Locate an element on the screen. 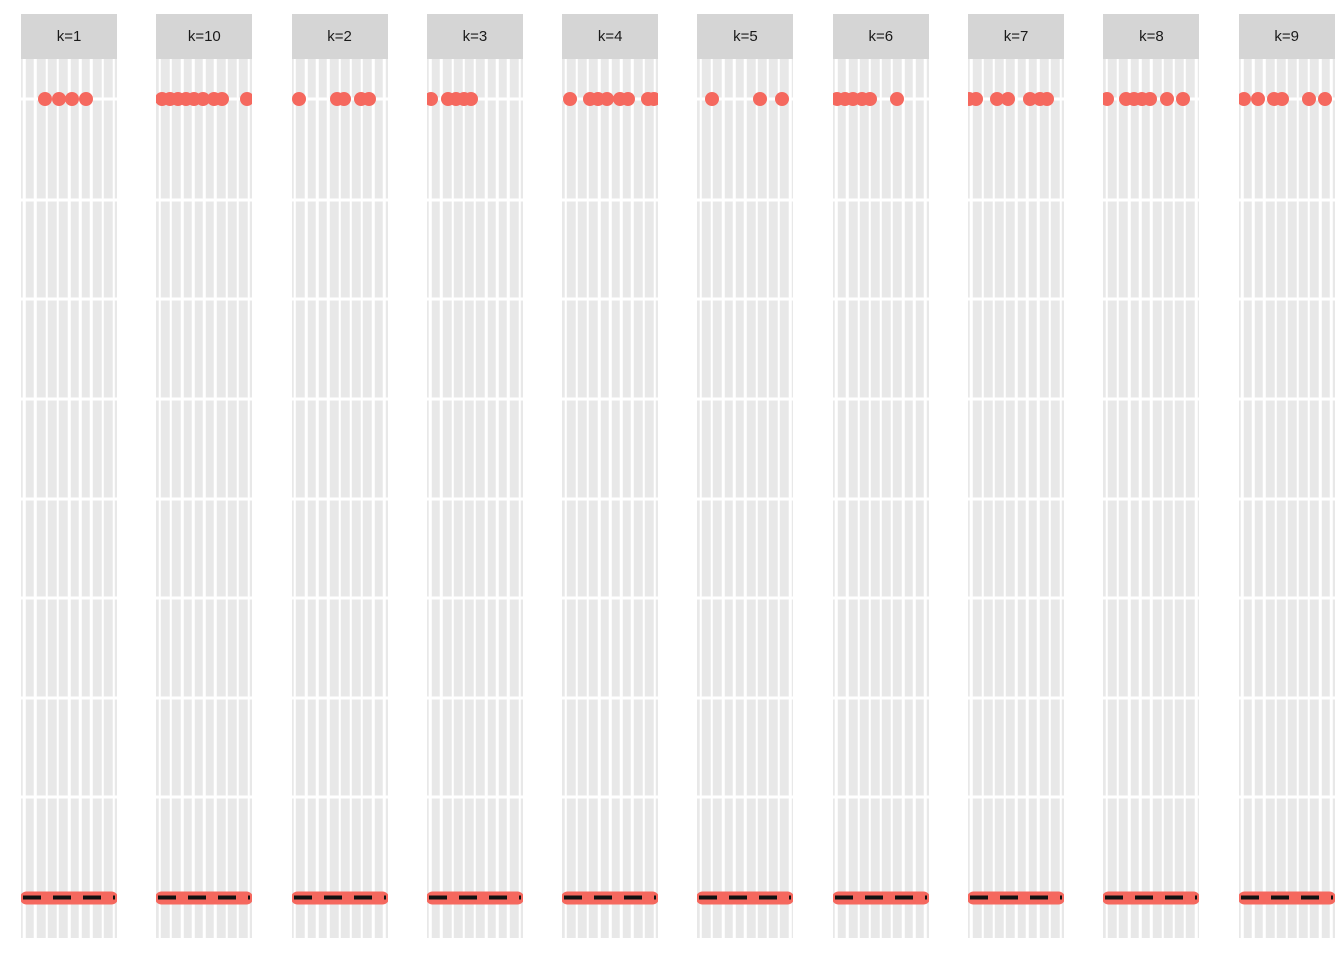 Image resolution: width=1344 pixels, height=960 pixels. facet-strip-label: k=10 is located at coordinates (204, 36).